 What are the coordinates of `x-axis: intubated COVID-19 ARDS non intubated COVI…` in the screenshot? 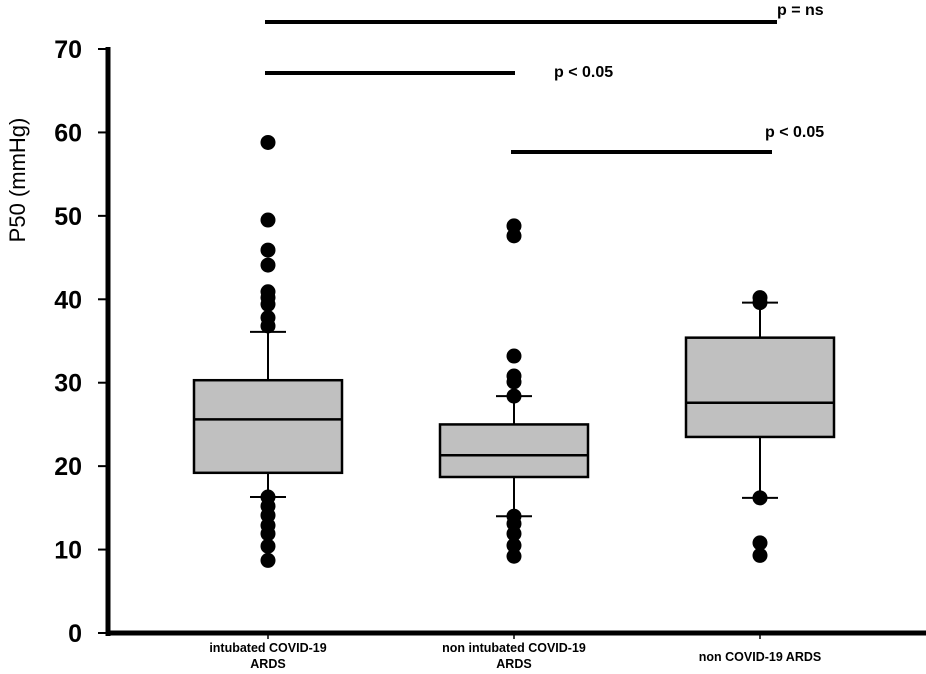 It's located at (516, 650).